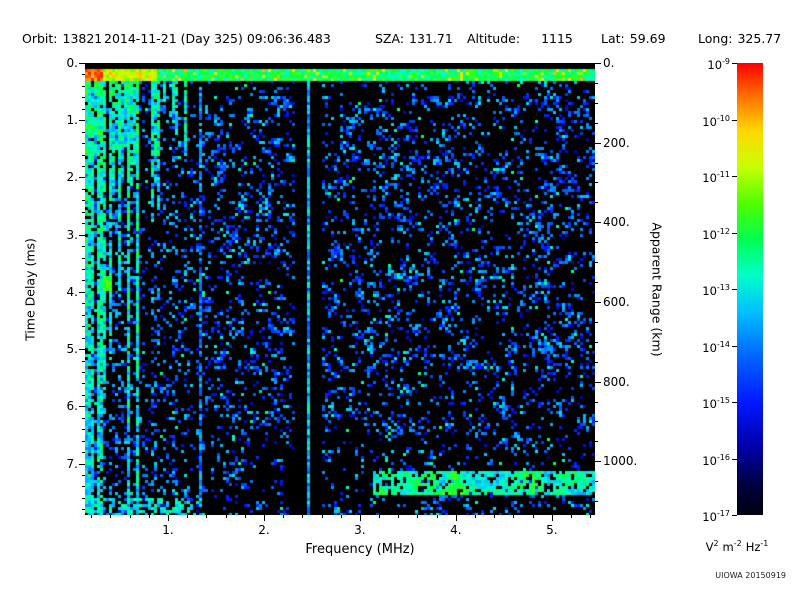 The width and height of the screenshot is (800, 600). Describe the element at coordinates (552, 530) in the screenshot. I see `x-axis-tick-label: 5.` at that location.